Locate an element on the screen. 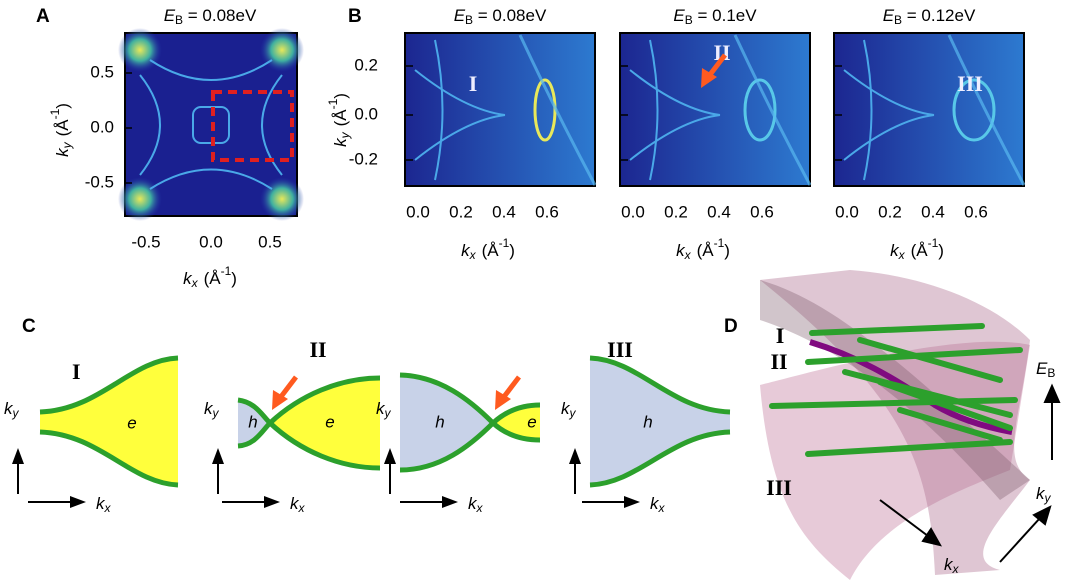 The image size is (1066, 584). panel-label: A is located at coordinates (43, 16).